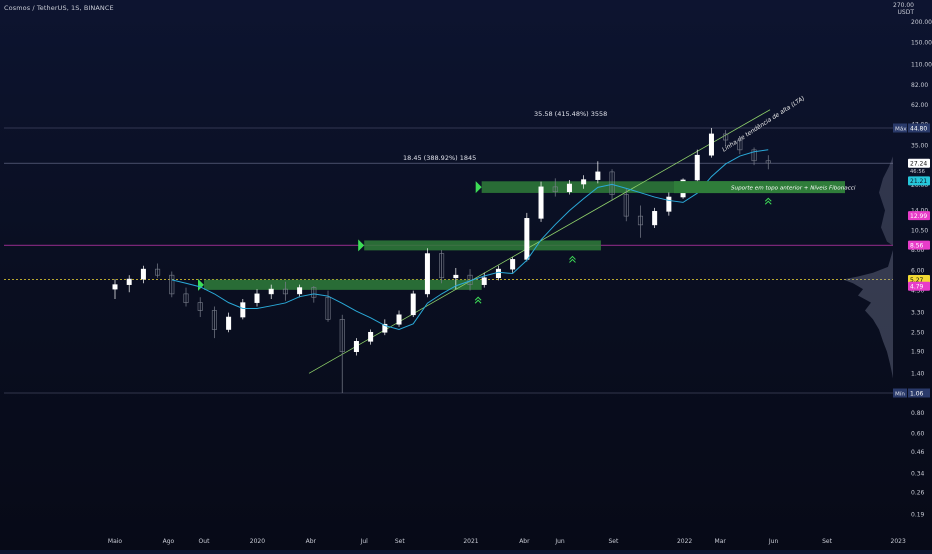 The height and width of the screenshot is (554, 932). What do you see at coordinates (919, 105) in the screenshot?
I see `y-tick-label: 62.00` at bounding box center [919, 105].